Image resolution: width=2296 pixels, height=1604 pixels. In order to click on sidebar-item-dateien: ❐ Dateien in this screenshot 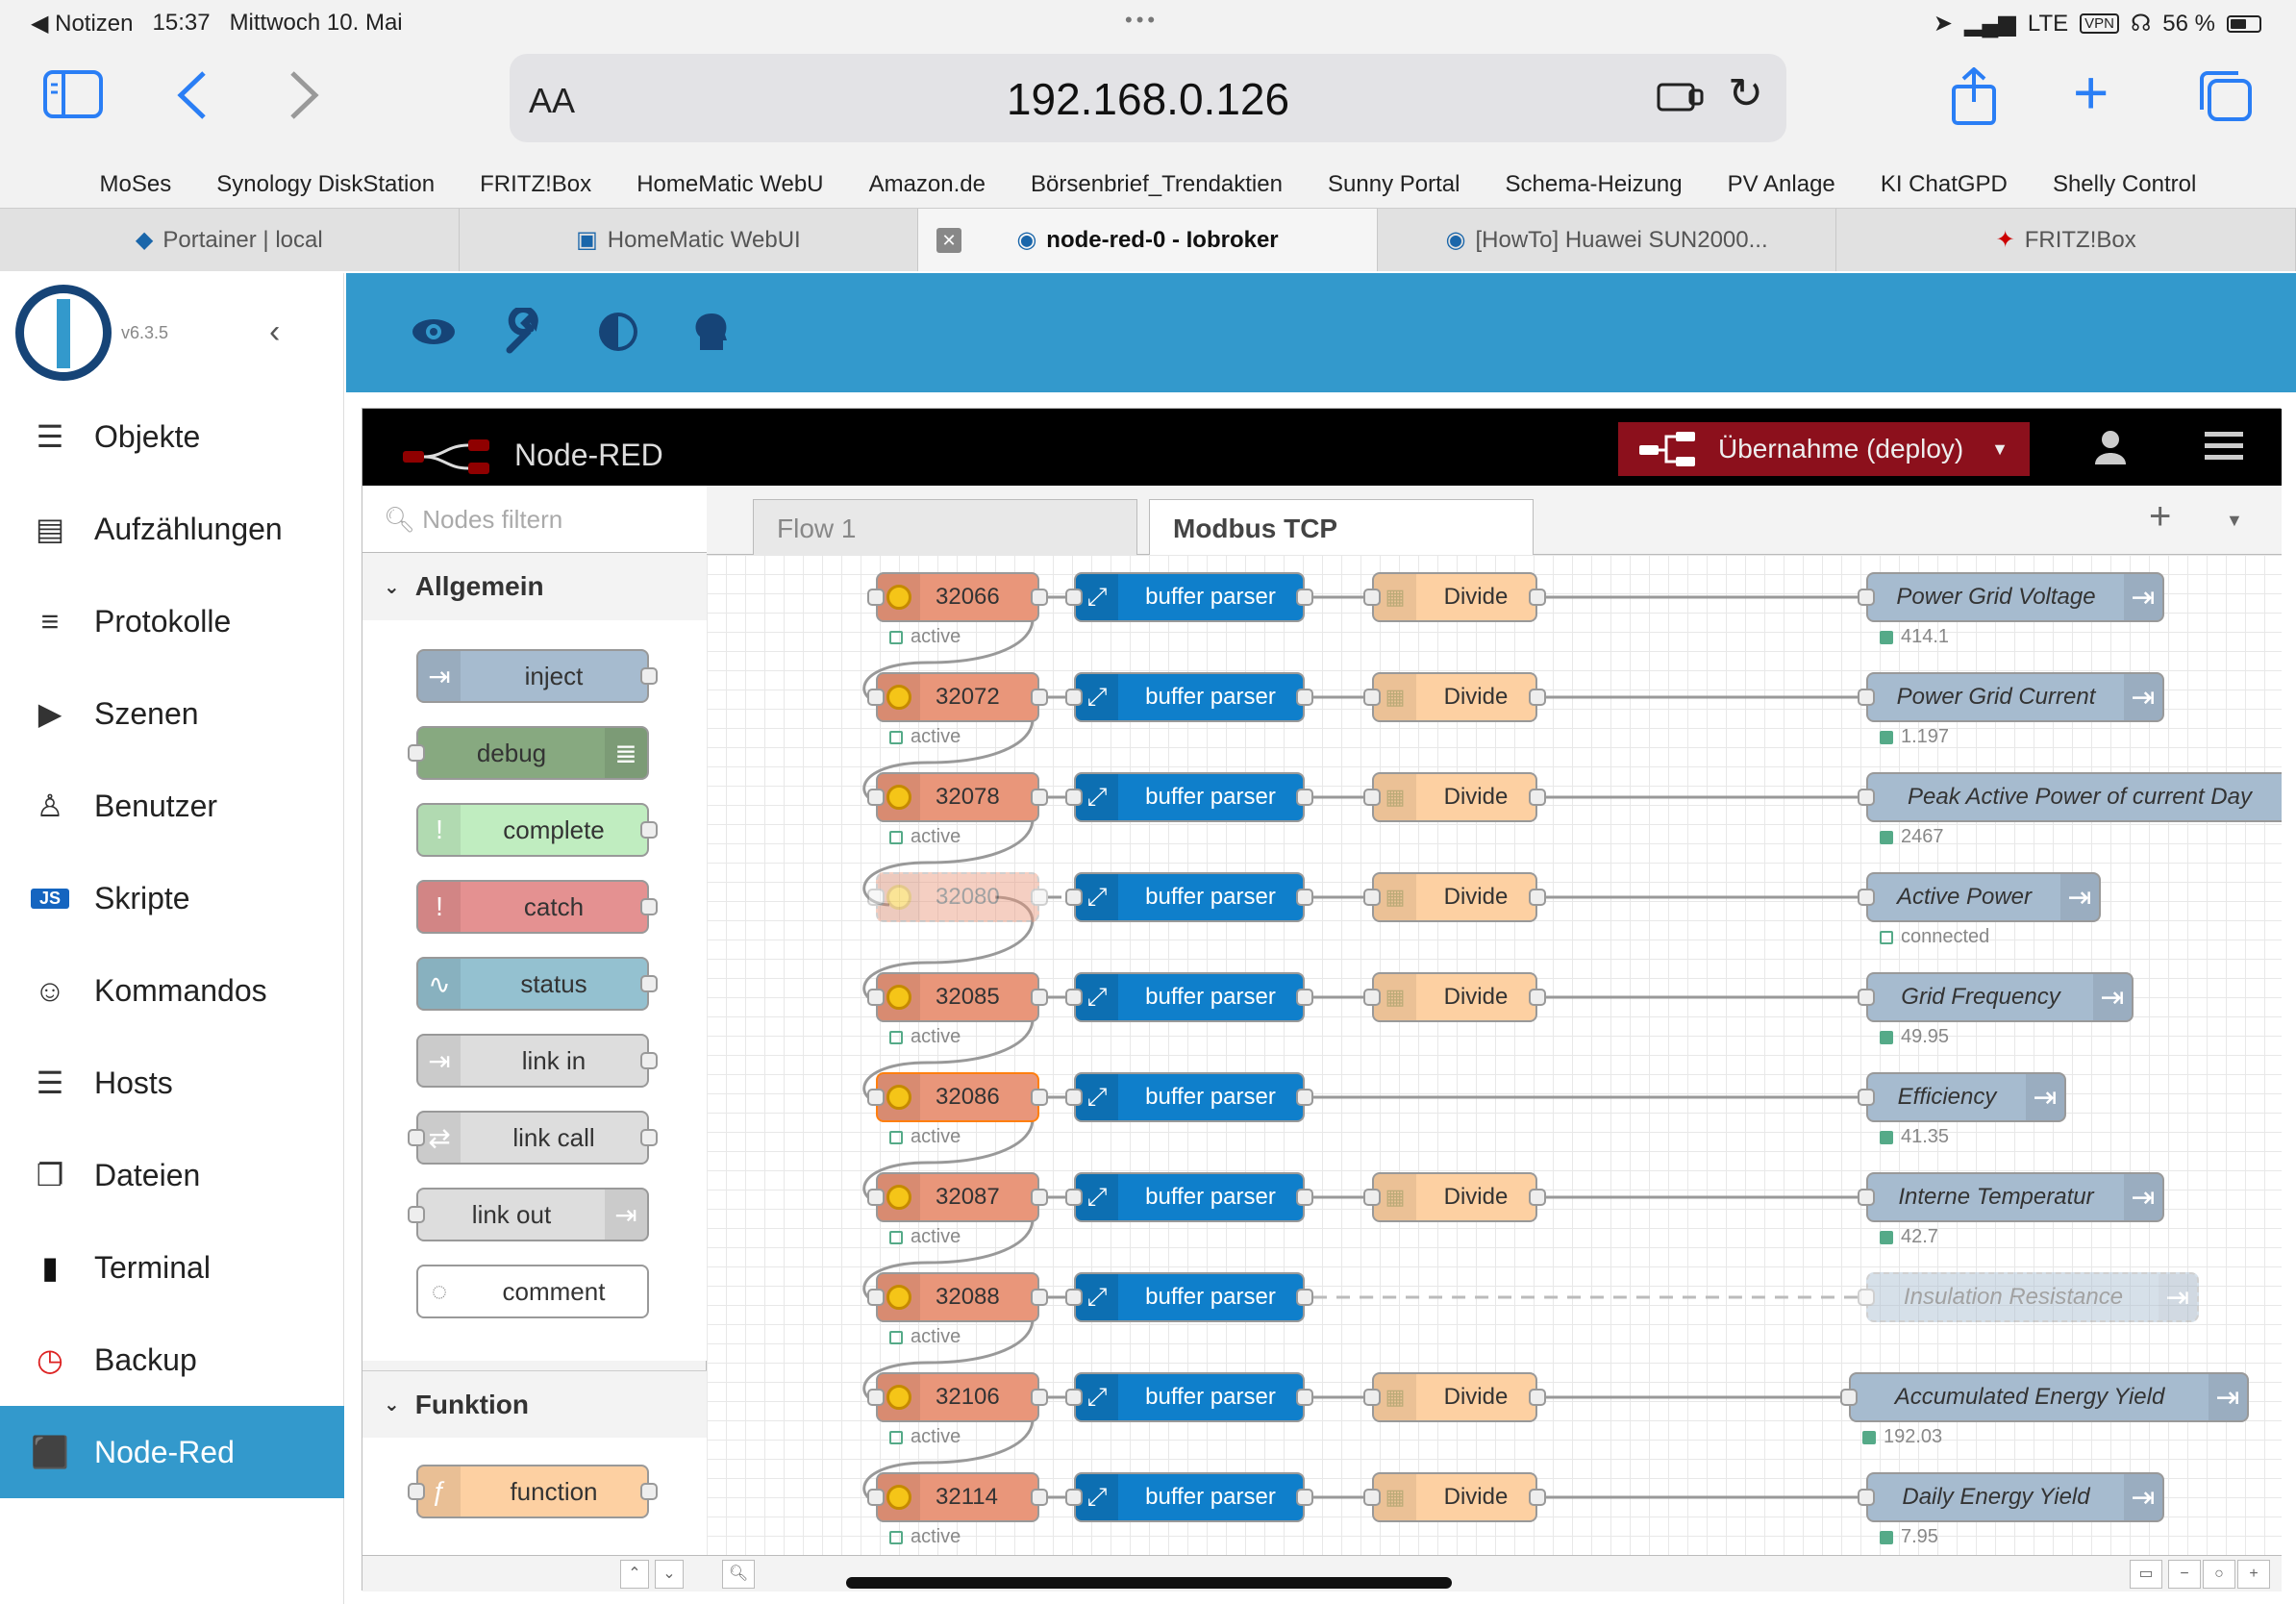, I will do `click(172, 1175)`.